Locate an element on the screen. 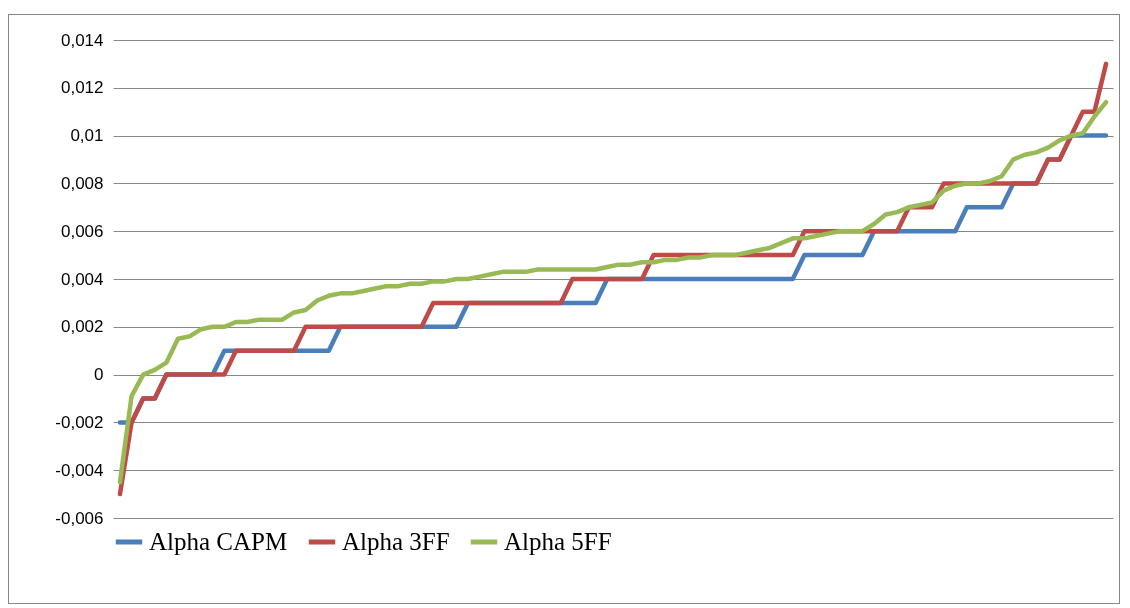 The height and width of the screenshot is (608, 1130). y-tick-label: 0,002 is located at coordinates (82, 327).